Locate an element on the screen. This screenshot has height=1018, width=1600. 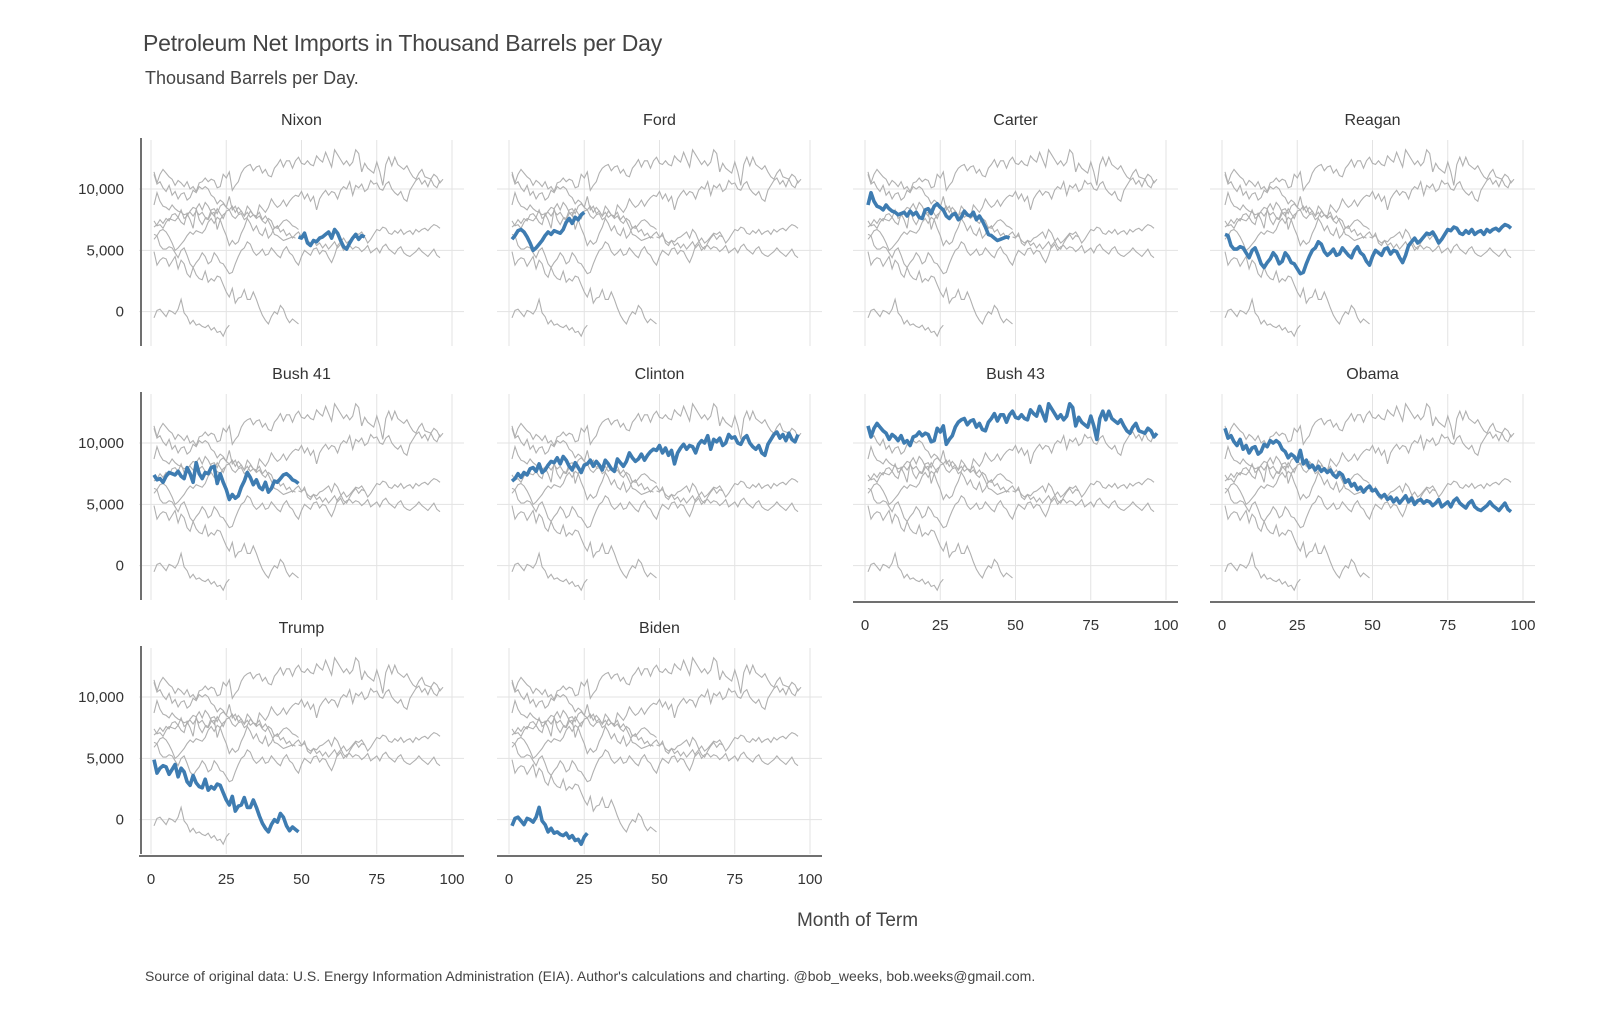
panel-reagan: Reagan is located at coordinates (1372, 229).